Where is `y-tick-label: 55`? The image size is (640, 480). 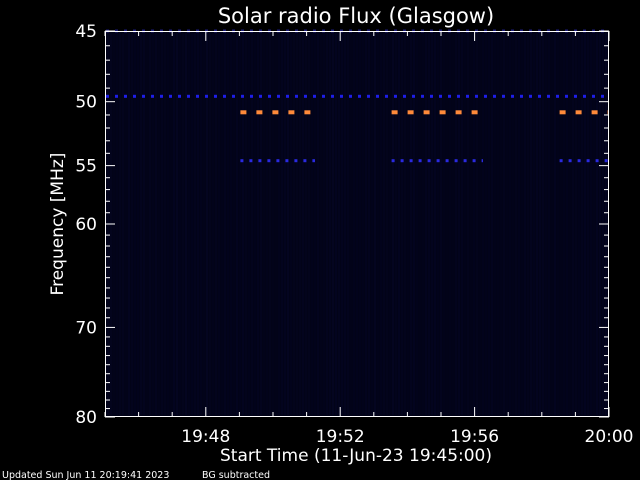
y-tick-label: 55 is located at coordinates (86, 167).